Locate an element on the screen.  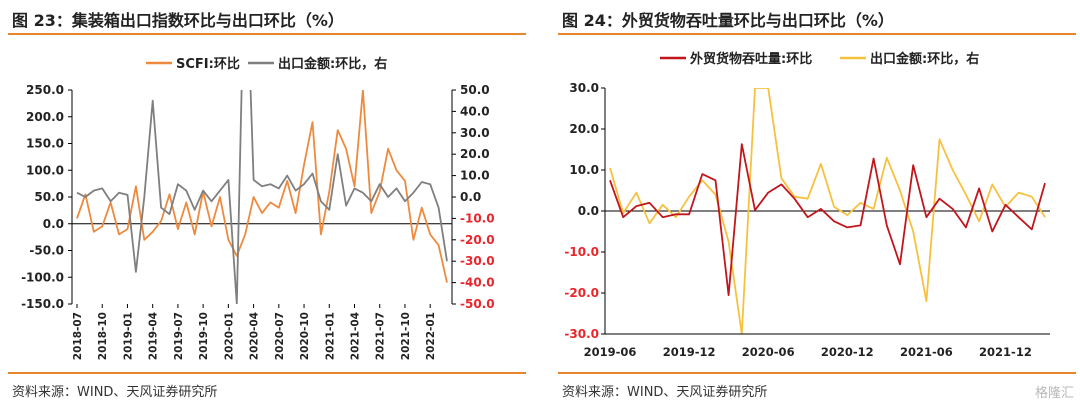
y-tick-label: -10.0 is located at coordinates (581, 252).